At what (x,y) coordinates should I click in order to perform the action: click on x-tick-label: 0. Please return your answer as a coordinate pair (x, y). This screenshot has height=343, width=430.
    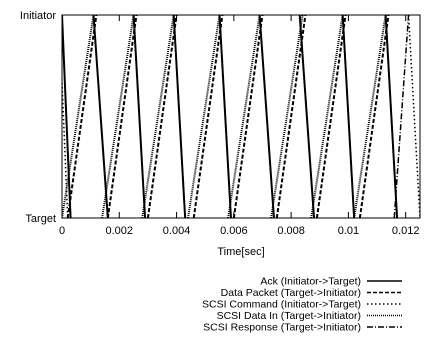
    Looking at the image, I should click on (62, 231).